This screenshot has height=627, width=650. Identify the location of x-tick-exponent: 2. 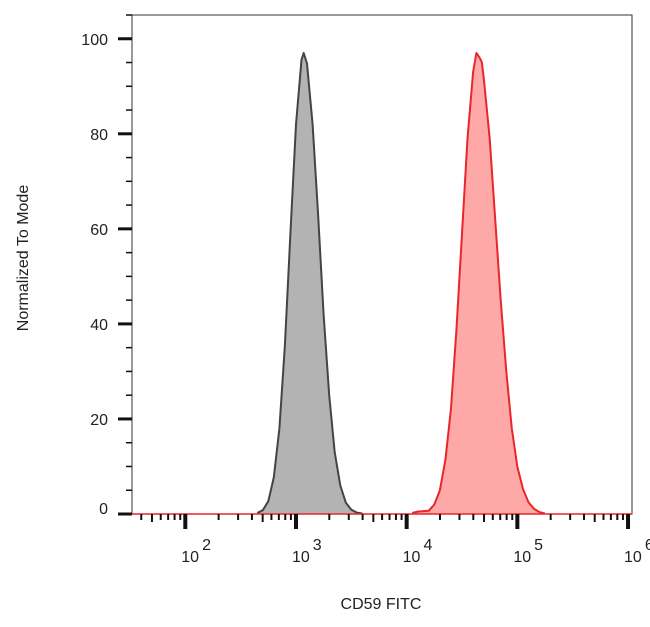
(206, 545).